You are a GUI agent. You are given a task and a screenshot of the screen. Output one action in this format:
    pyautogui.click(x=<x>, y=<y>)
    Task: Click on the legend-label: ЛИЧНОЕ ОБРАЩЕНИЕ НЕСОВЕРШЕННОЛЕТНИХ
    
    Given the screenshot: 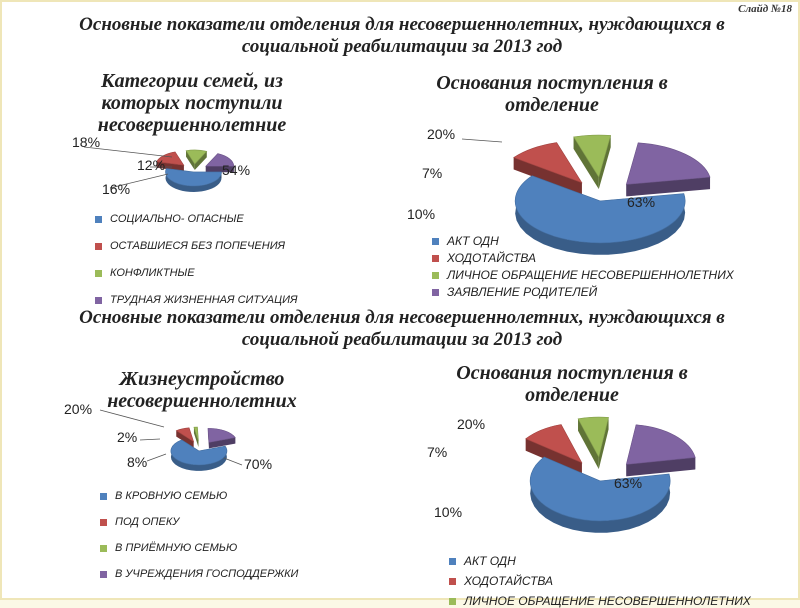 What is the action you would take?
    pyautogui.click(x=607, y=601)
    